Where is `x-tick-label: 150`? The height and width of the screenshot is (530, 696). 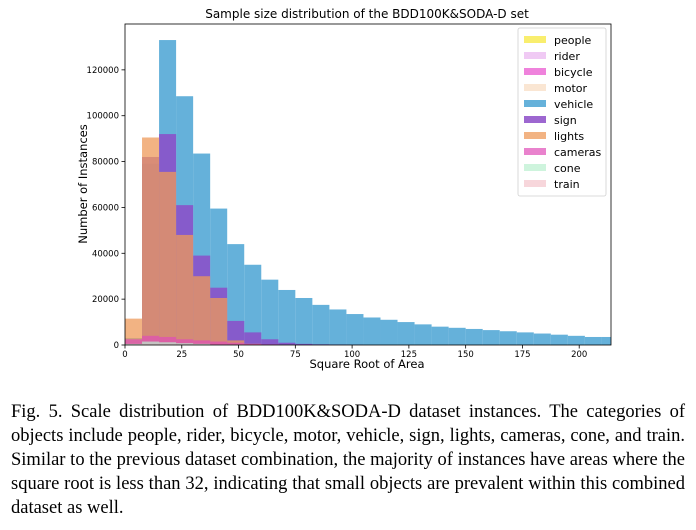 x-tick-label: 150 is located at coordinates (466, 355).